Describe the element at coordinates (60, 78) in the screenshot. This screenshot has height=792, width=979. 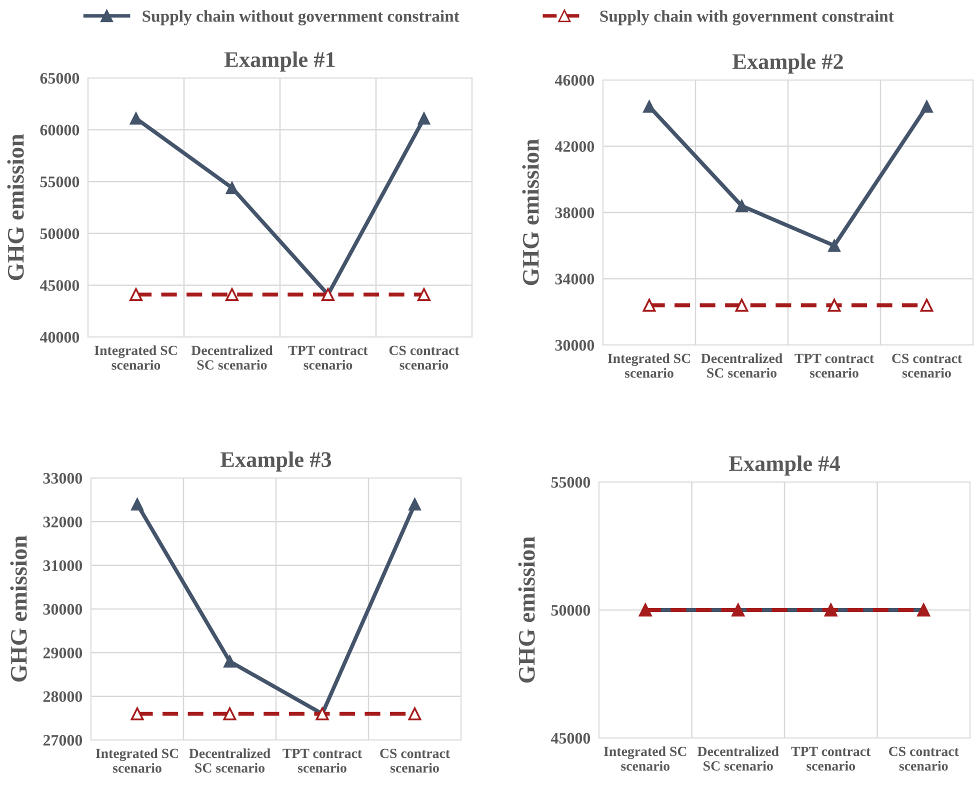
I see `y-tick-label: 65000` at that location.